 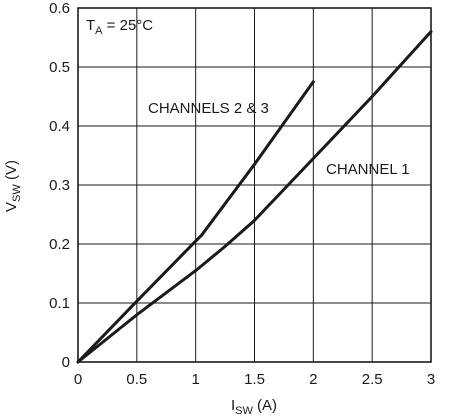 I want to click on x-tick-label: 2.5, so click(x=372, y=379).